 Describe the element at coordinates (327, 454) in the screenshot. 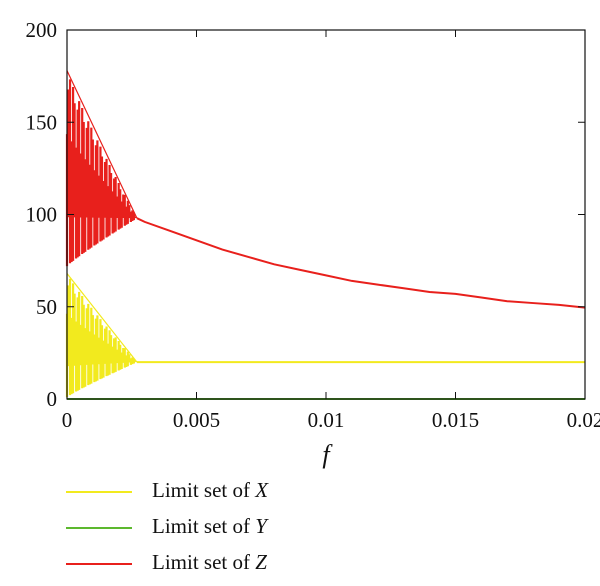

I see `x-axis-label: f` at that location.